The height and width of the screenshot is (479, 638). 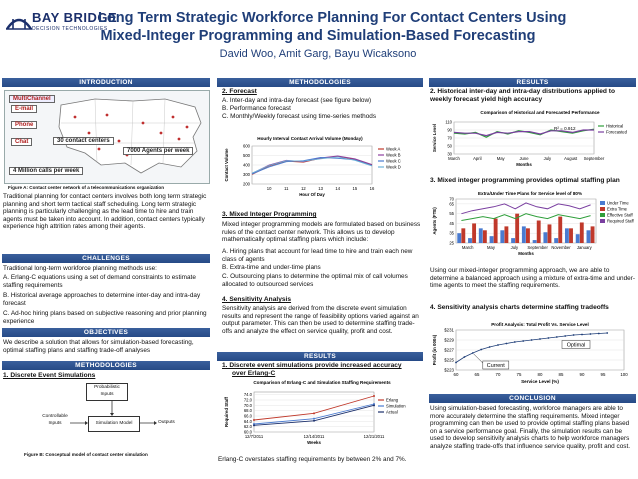 I want to click on x-tick-label: 12/7/2011, so click(x=254, y=436).